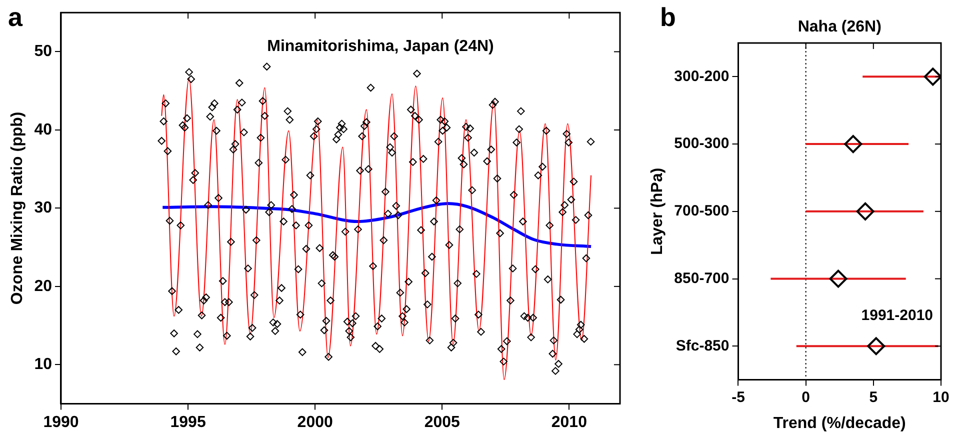 This screenshot has height=439, width=955. What do you see at coordinates (43, 129) in the screenshot?
I see `y-tick-label: 40` at bounding box center [43, 129].